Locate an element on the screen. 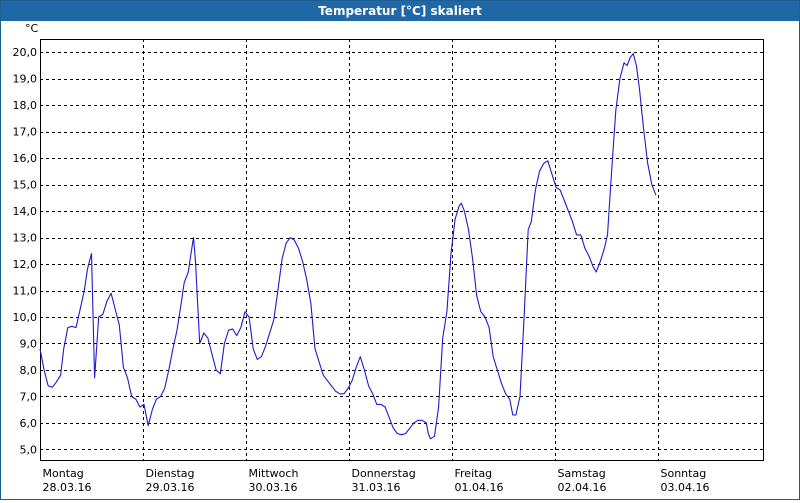  window-title: Temperatur [°C] skaliert is located at coordinates (400, 11).